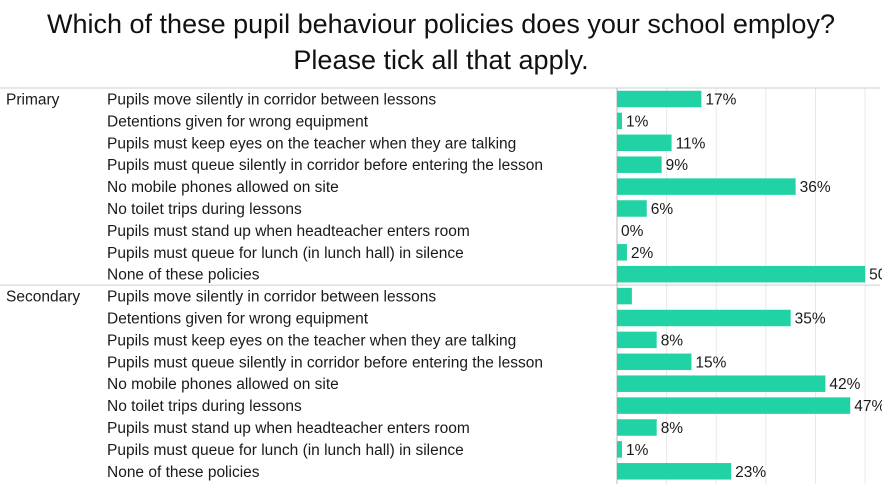  Describe the element at coordinates (868, 406) in the screenshot. I see `value-label: 47%` at that location.